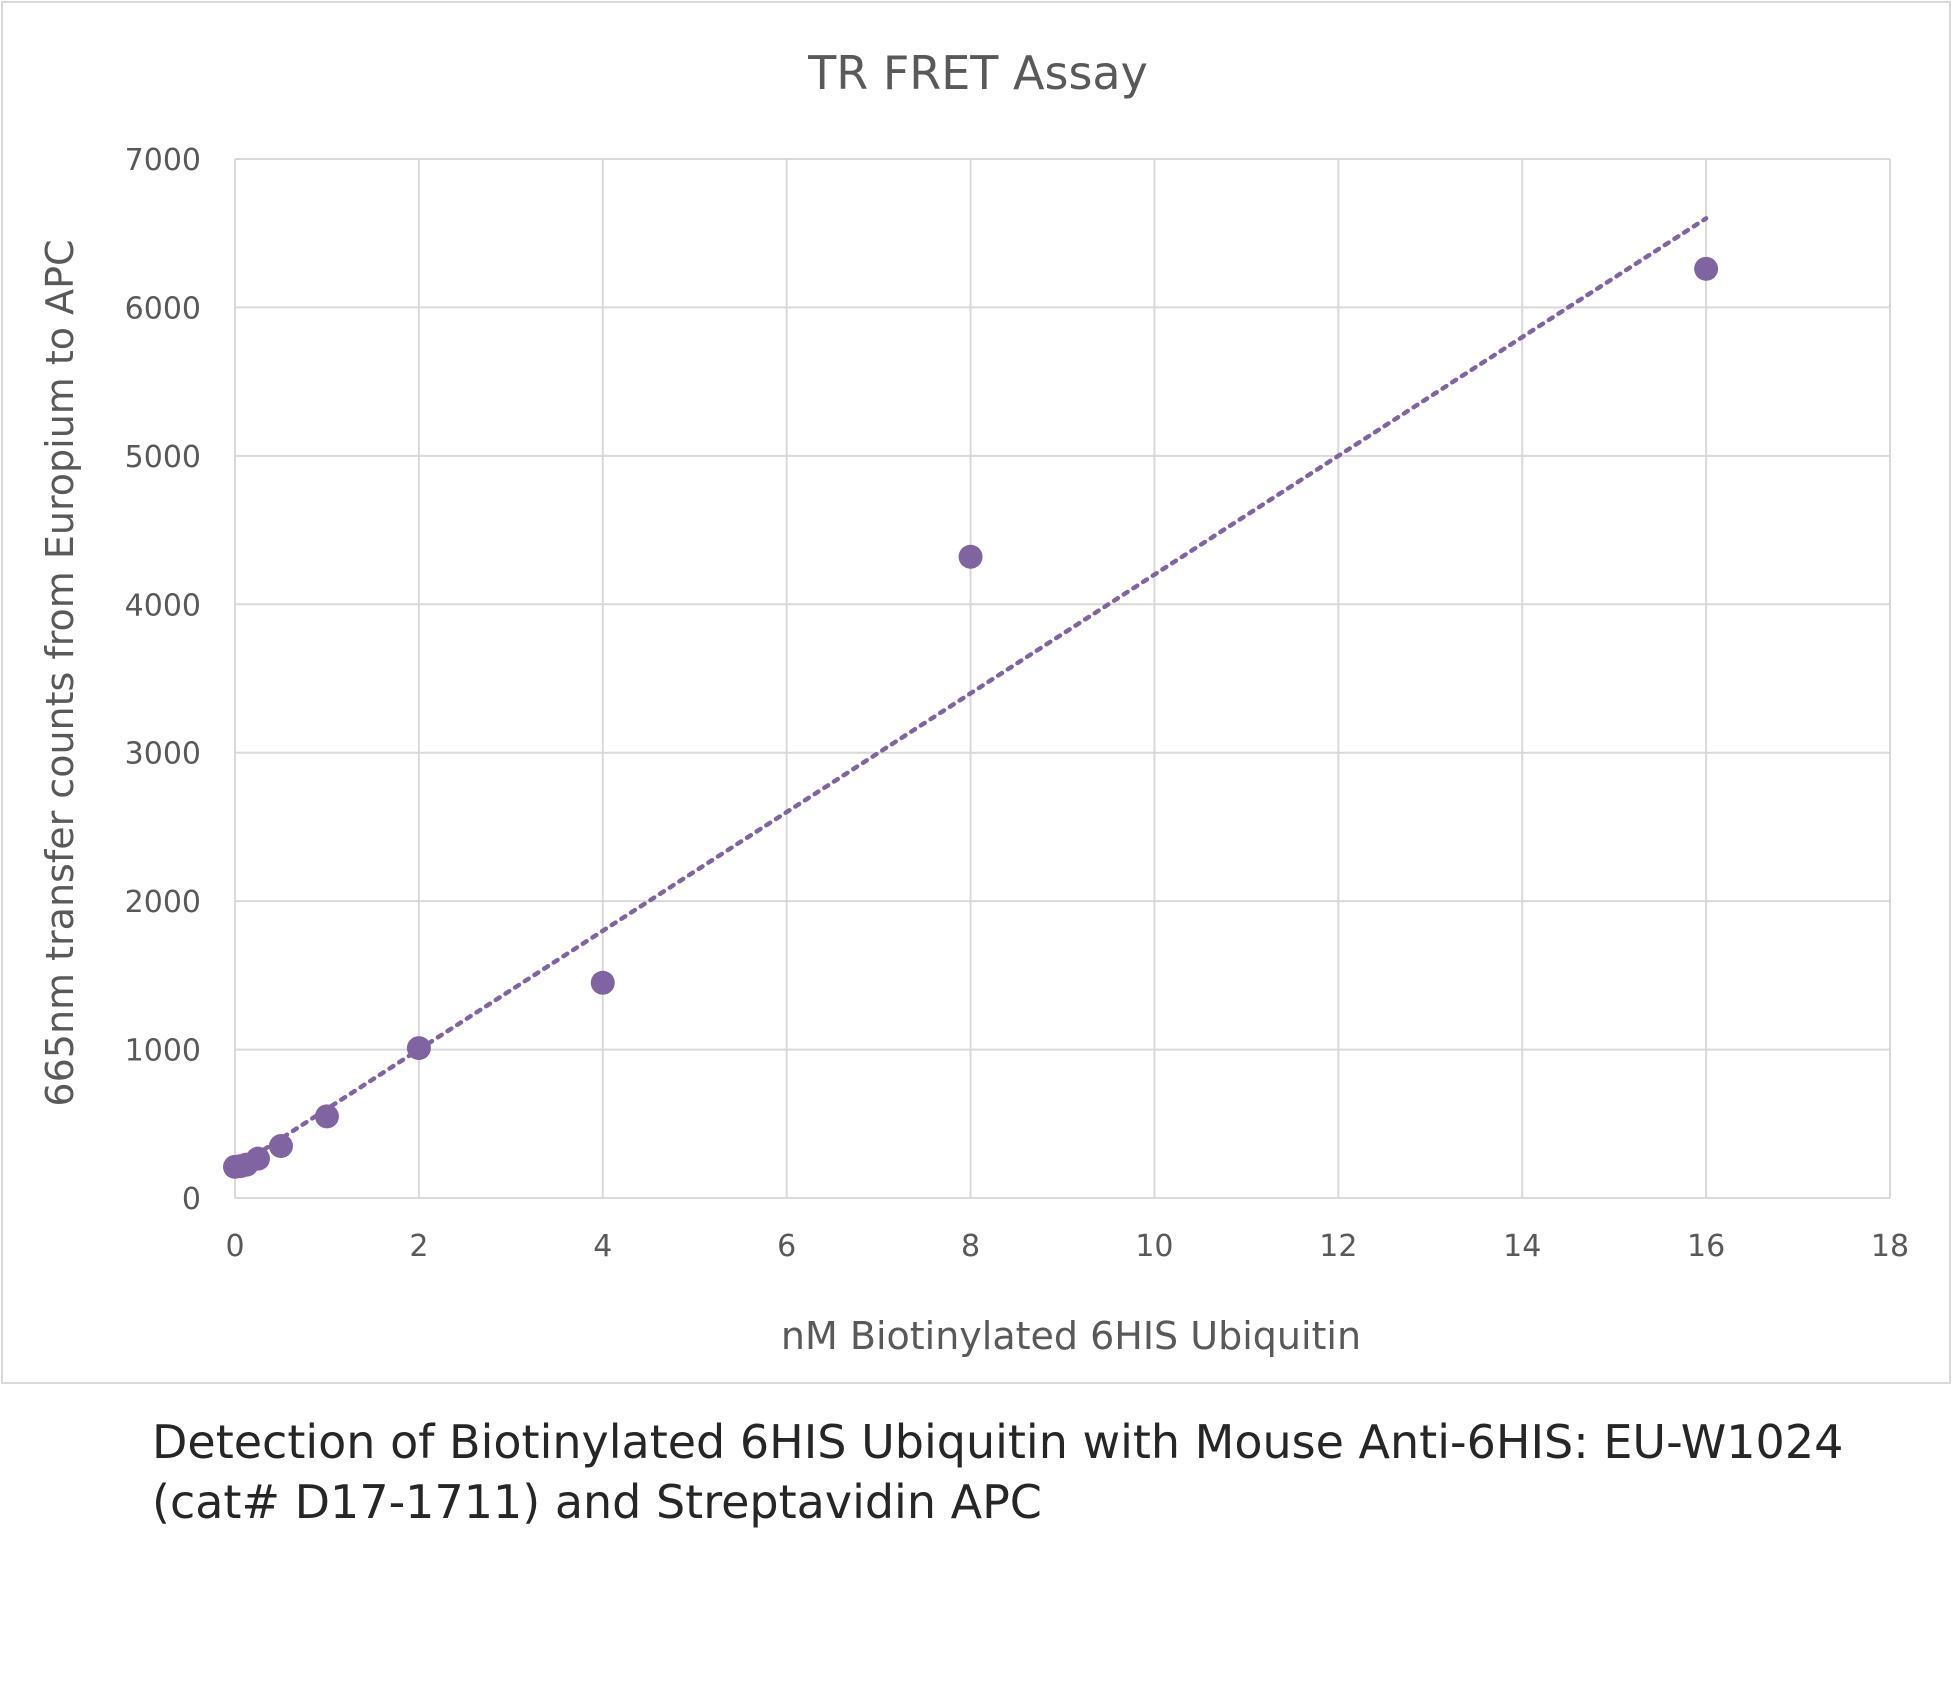 This screenshot has width=1954, height=1688. I want to click on y-tick-label: 1000, so click(163, 1051).